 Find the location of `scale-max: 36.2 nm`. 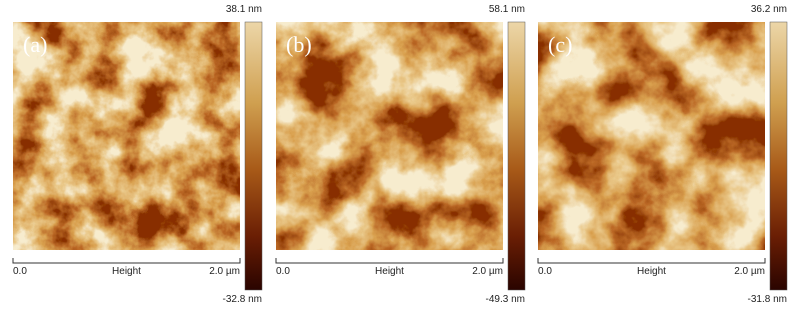

scale-max: 36.2 nm is located at coordinates (769, 9).